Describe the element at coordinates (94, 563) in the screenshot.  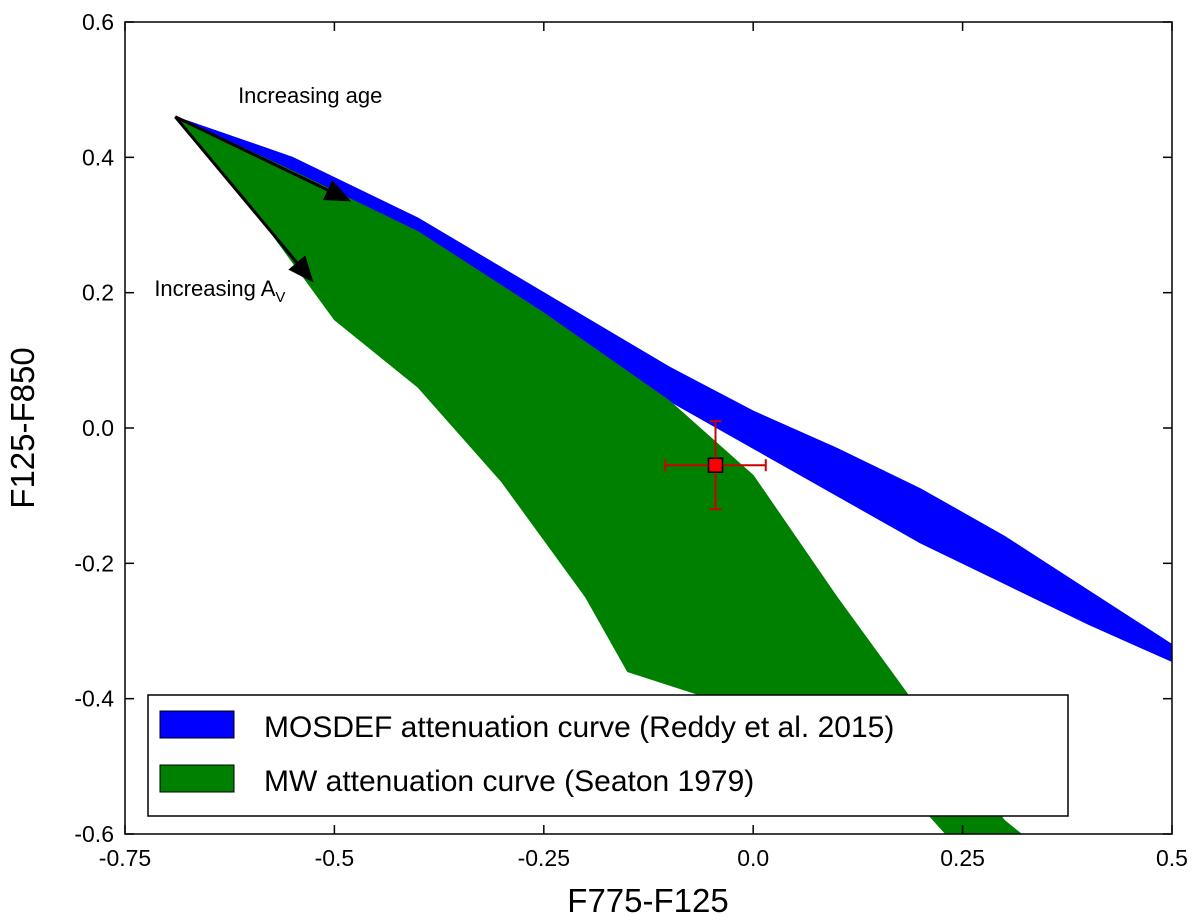
I see `y-tick-label: -0.2` at that location.